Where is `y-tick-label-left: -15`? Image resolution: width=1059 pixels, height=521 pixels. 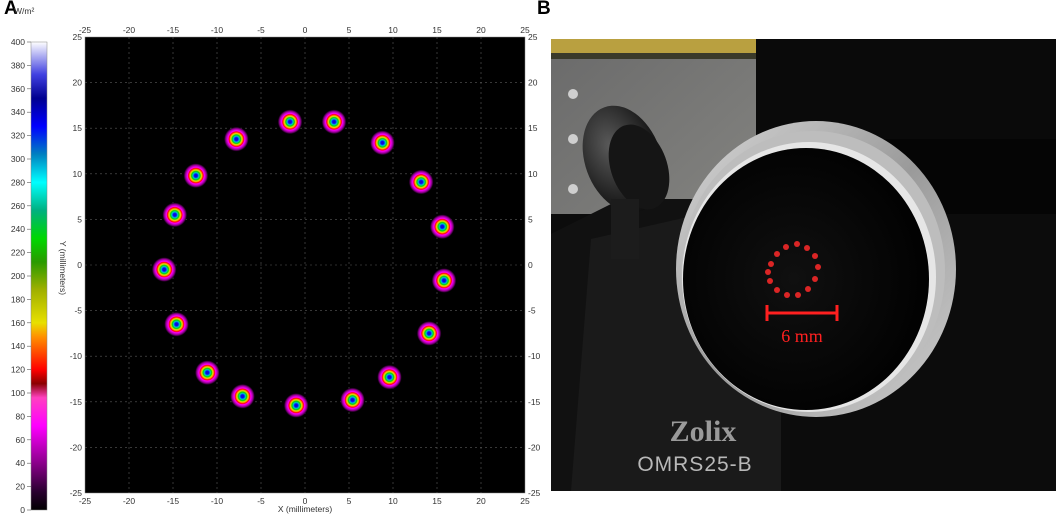
y-tick-label-left: -15 is located at coordinates (76, 402).